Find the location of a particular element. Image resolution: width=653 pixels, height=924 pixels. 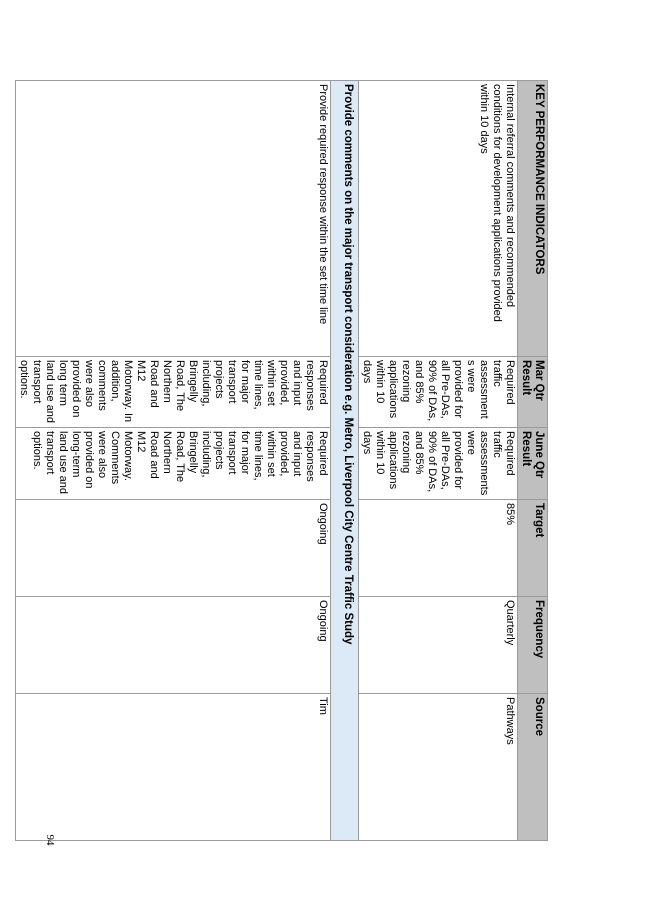

header-kpi: KEY PERFORMANCE INDICATORS is located at coordinates (532, 218).